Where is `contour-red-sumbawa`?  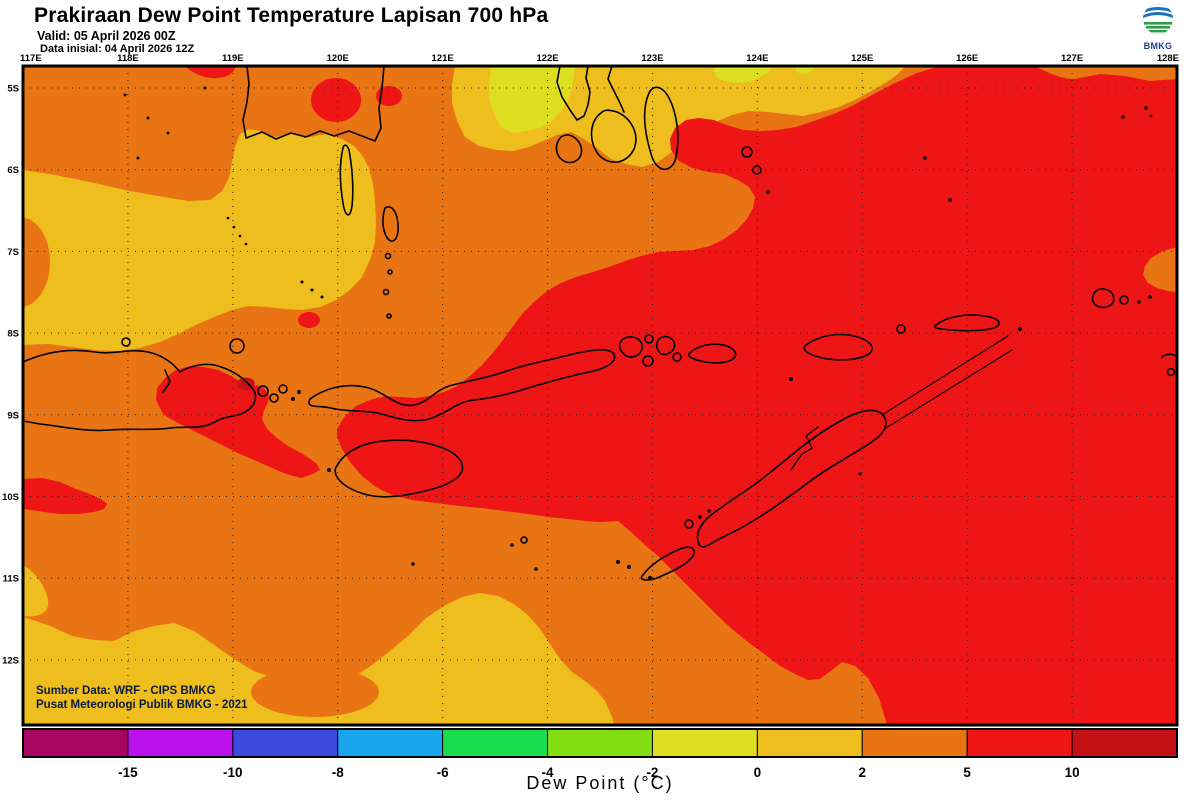 contour-red-sumbawa is located at coordinates (238, 422).